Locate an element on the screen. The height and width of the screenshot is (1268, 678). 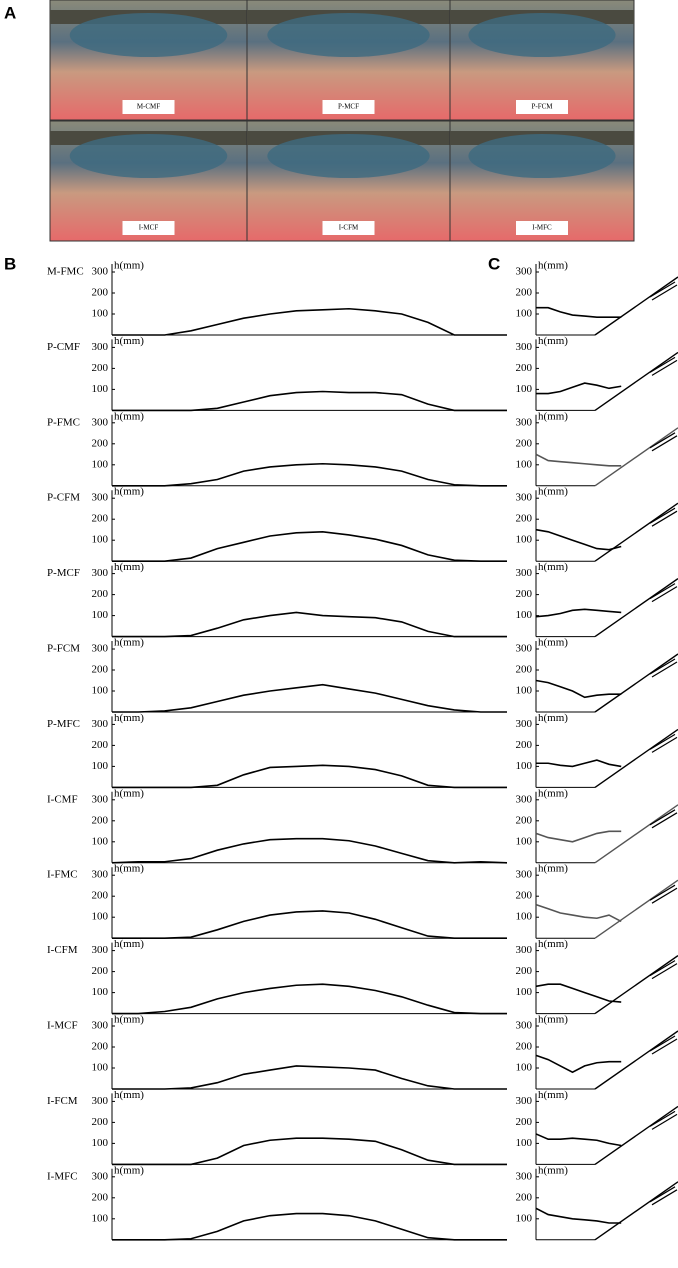
panel-letter: A is located at coordinates (10, 12).